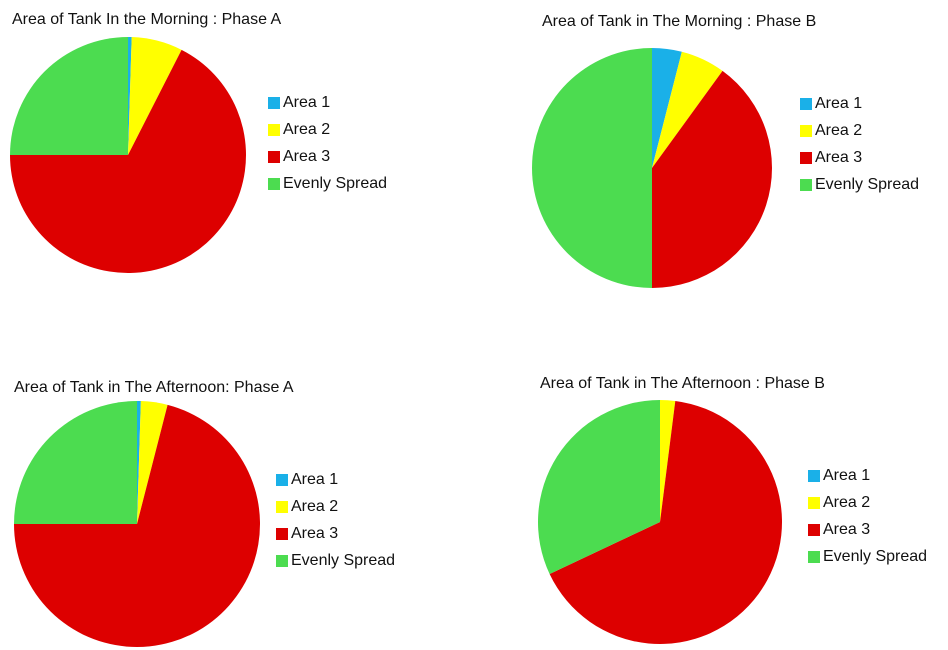 This screenshot has width=948, height=650. What do you see at coordinates (682, 383) in the screenshot?
I see `chart-title: Area of Tank in The Afternoon : Phase B` at bounding box center [682, 383].